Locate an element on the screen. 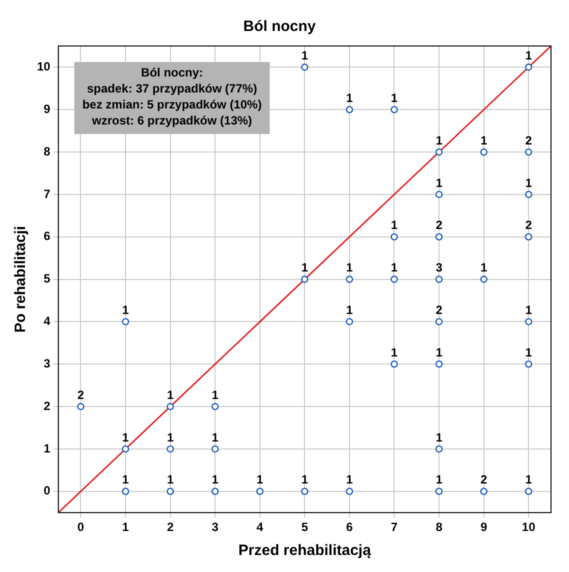 This screenshot has height=572, width=569. y-tick-label: 7 is located at coordinates (47, 193).